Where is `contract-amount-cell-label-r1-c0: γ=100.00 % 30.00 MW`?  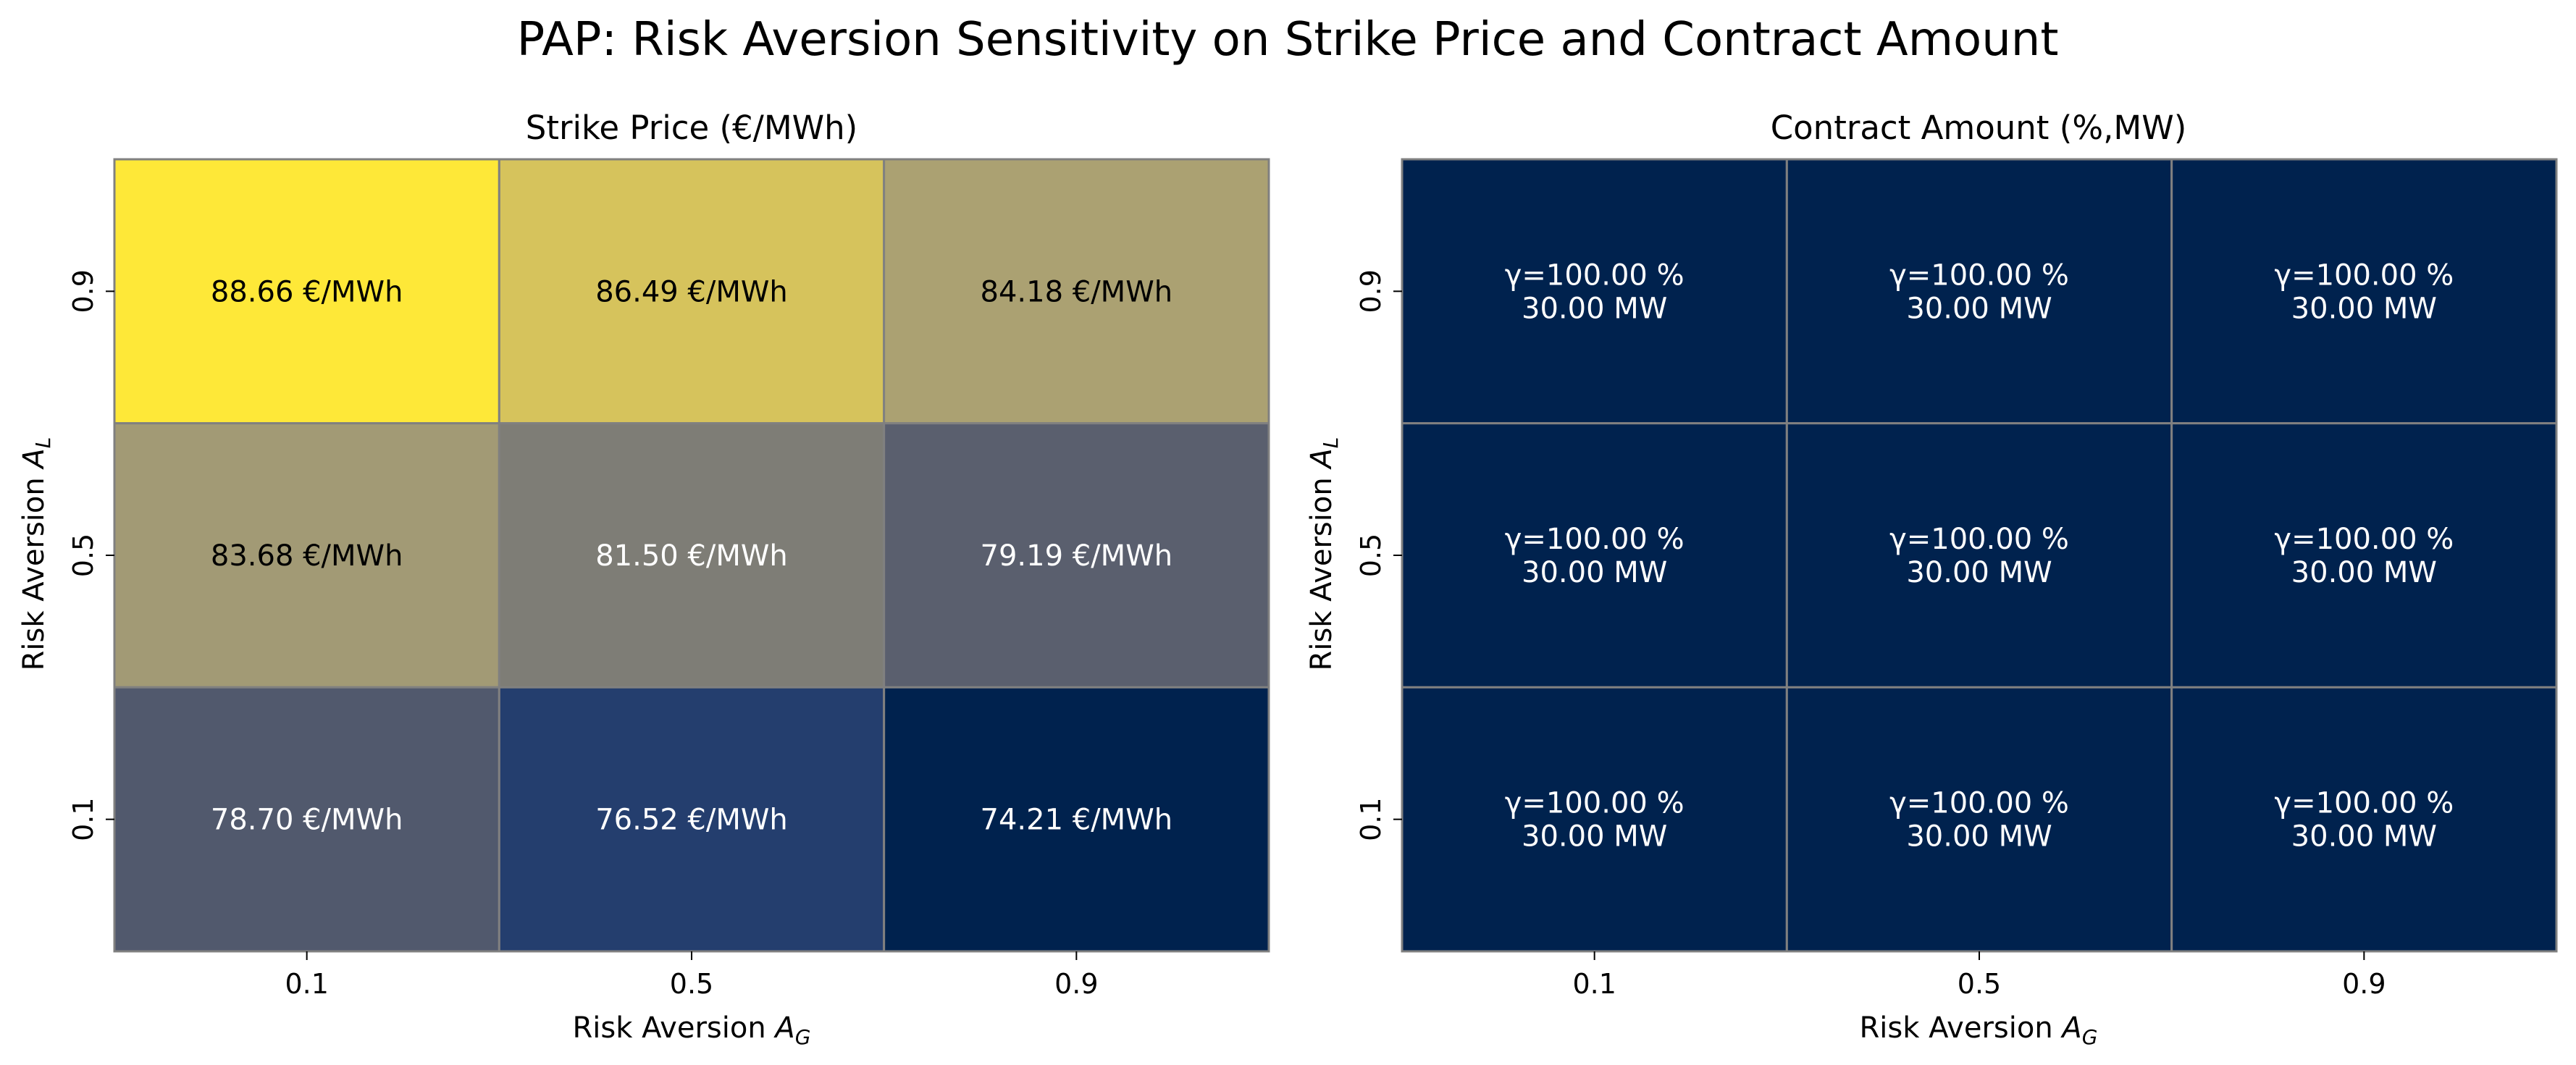 contract-amount-cell-label-r1-c0: γ=100.00 % 30.00 MW is located at coordinates (1595, 556).